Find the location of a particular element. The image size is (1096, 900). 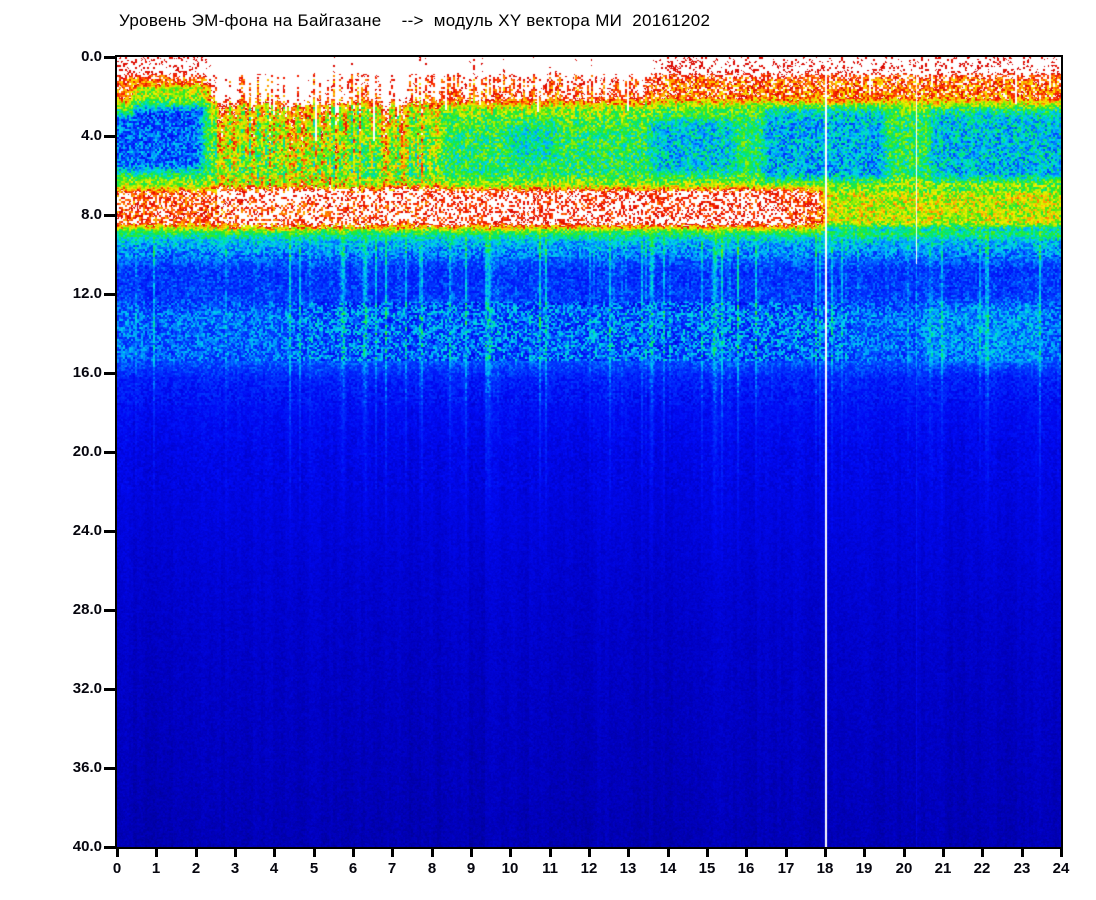

x-tick-label: 4 is located at coordinates (274, 868).